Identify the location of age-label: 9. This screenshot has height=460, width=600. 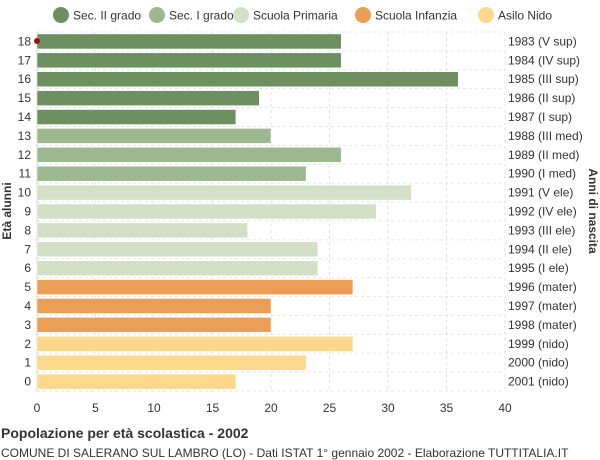
(27, 212).